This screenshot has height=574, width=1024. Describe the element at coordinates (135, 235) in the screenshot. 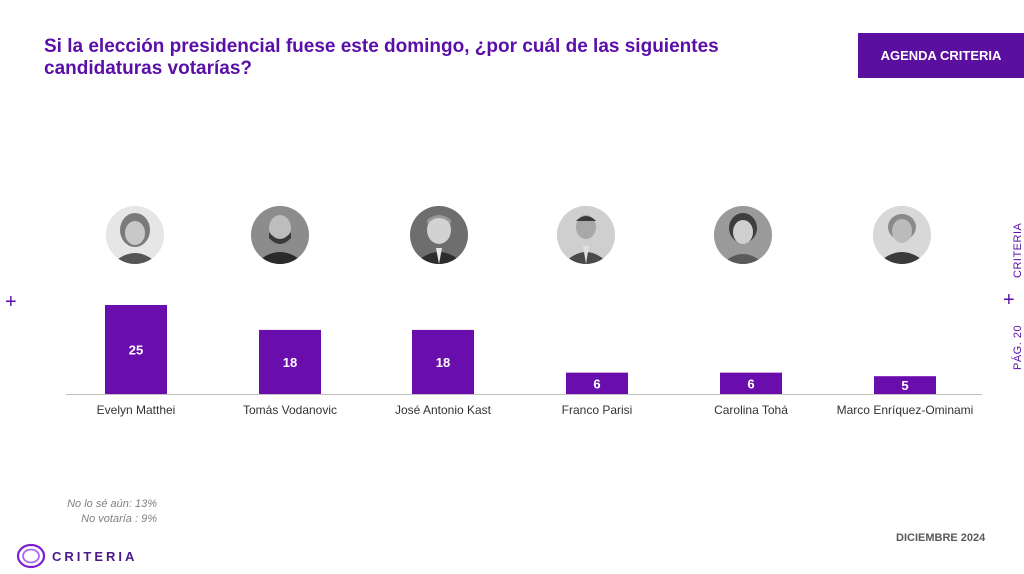

I see `candidate-photo-matthei` at that location.